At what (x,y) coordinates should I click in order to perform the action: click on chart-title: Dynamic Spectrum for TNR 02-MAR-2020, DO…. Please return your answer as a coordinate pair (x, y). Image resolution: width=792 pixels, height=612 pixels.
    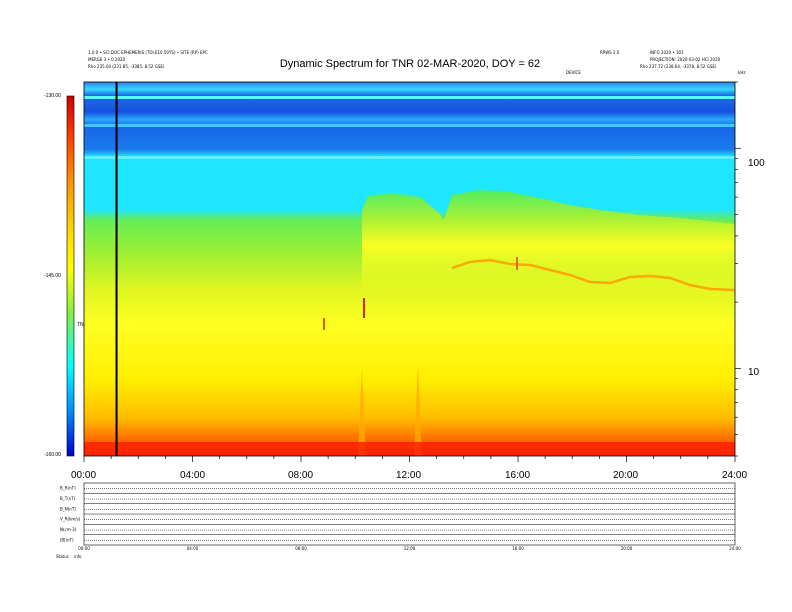
    Looking at the image, I should click on (410, 64).